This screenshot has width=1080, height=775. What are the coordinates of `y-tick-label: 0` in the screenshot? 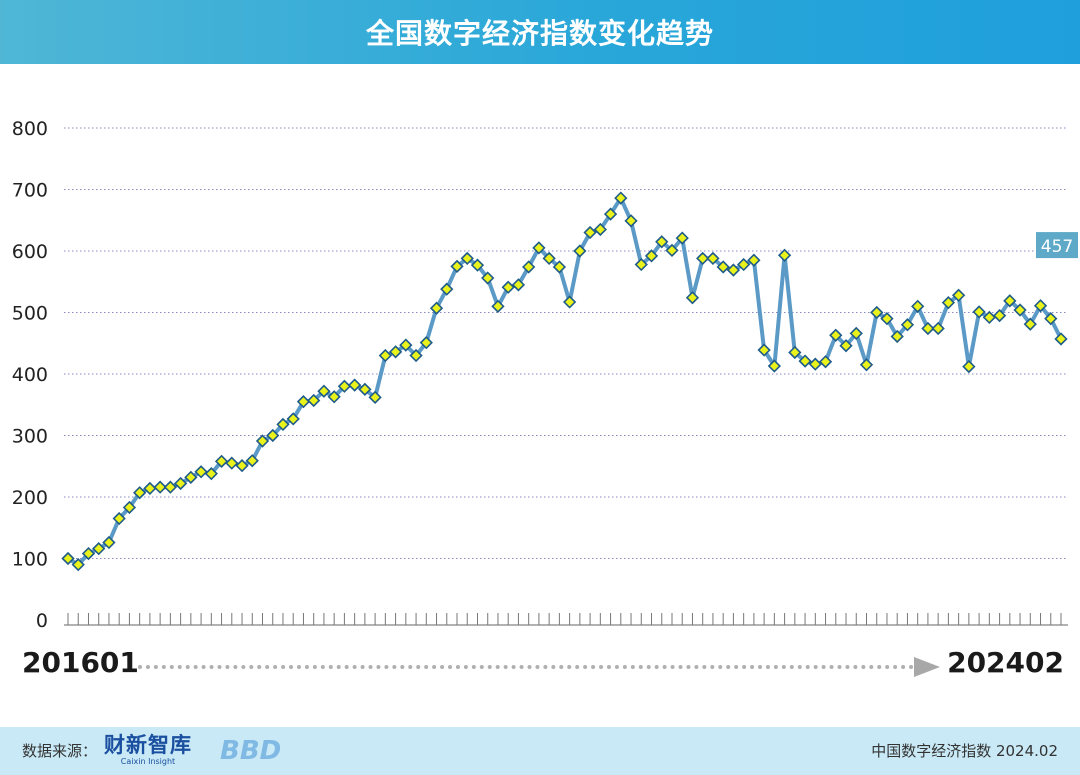 It's located at (42, 621).